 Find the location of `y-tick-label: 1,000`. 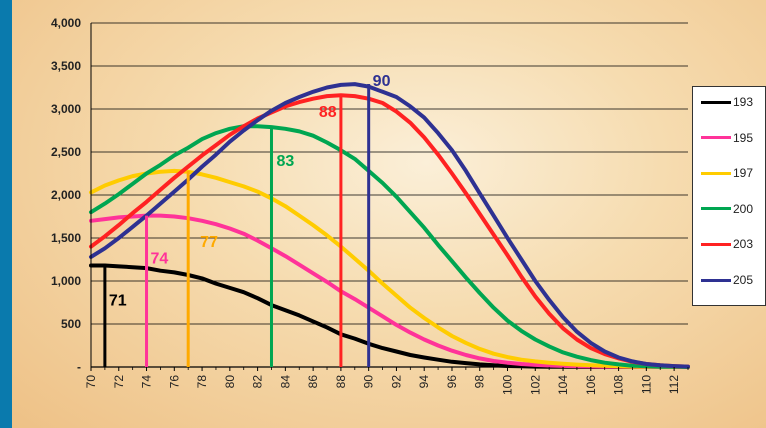

y-tick-label: 1,000 is located at coordinates (66, 281).